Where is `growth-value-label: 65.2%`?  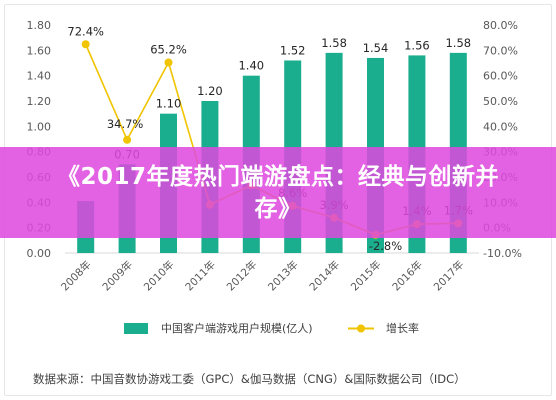
growth-value-label: 65.2% is located at coordinates (168, 49).